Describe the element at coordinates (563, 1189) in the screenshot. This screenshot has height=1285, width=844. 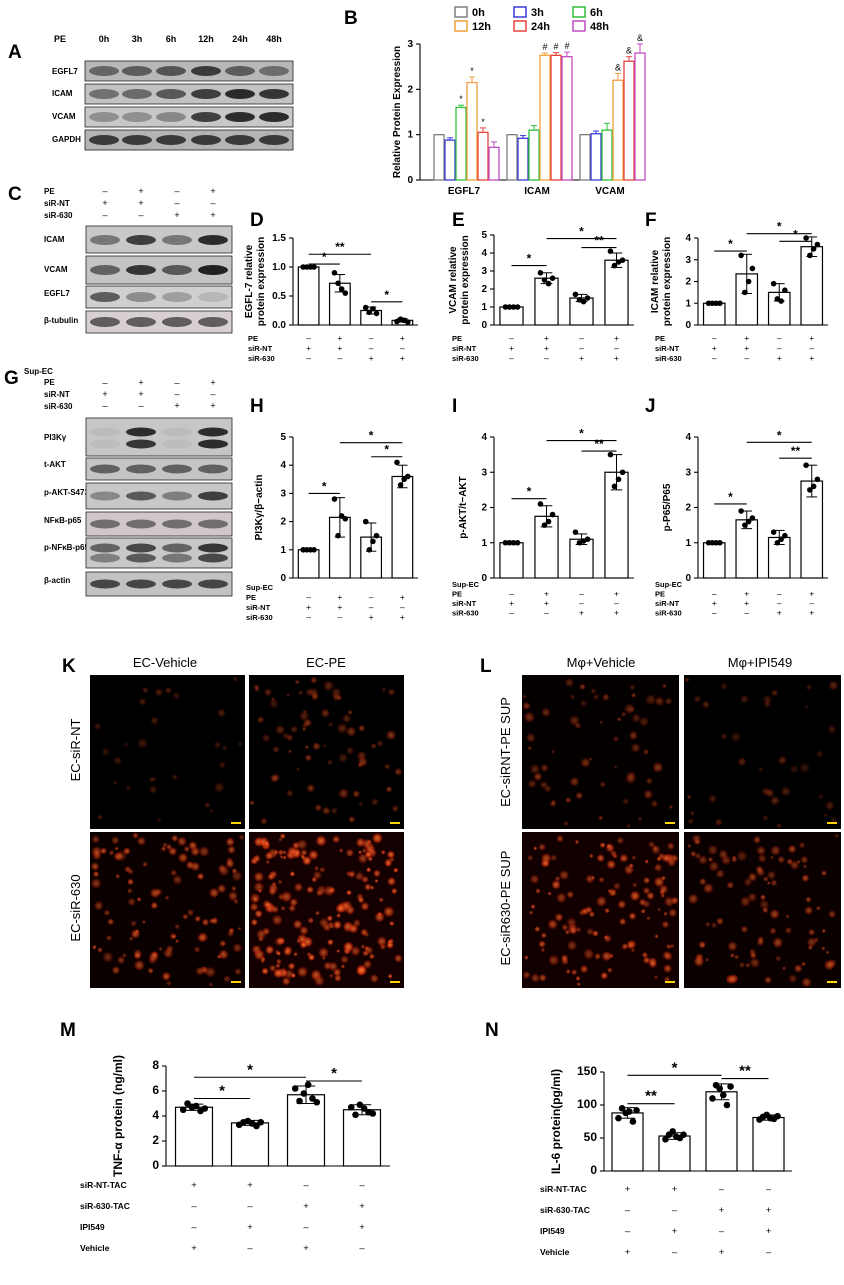
I see `condition-label: siR-NT-TAC` at that location.